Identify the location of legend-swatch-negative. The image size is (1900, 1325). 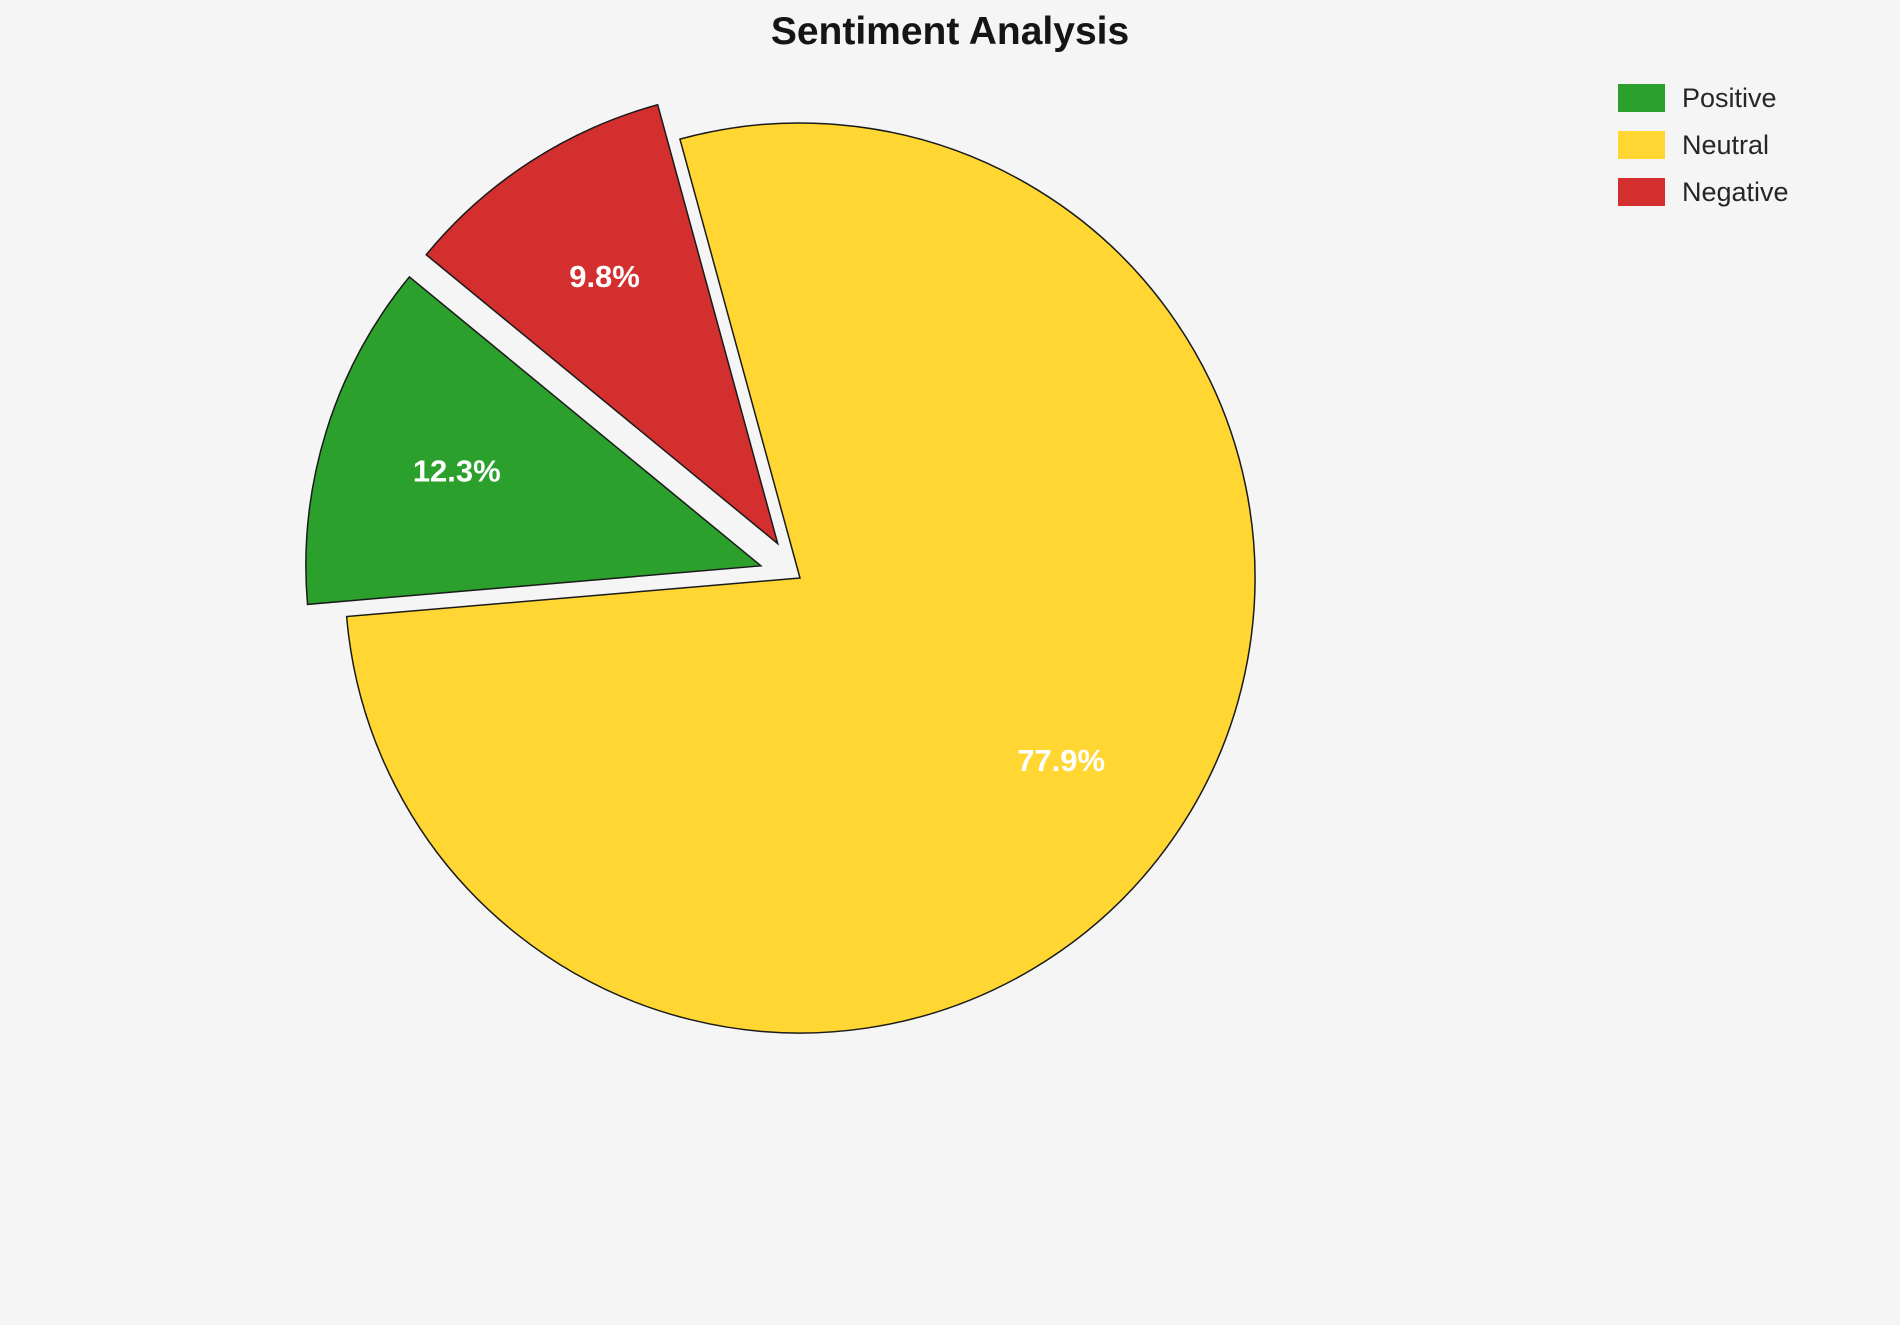
(1641, 192).